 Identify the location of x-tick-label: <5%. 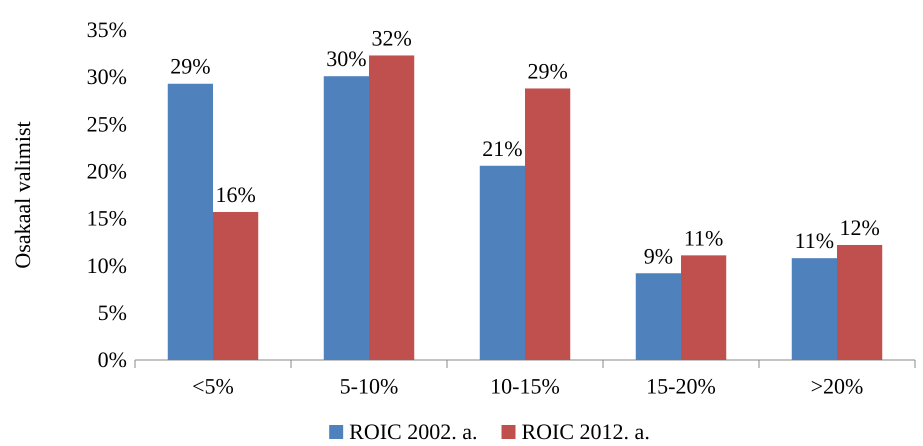
(213, 386).